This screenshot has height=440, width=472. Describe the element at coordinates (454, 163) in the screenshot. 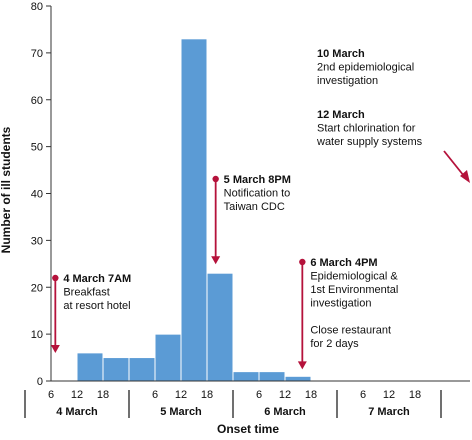

I see `chlorination-arrow-line` at that location.